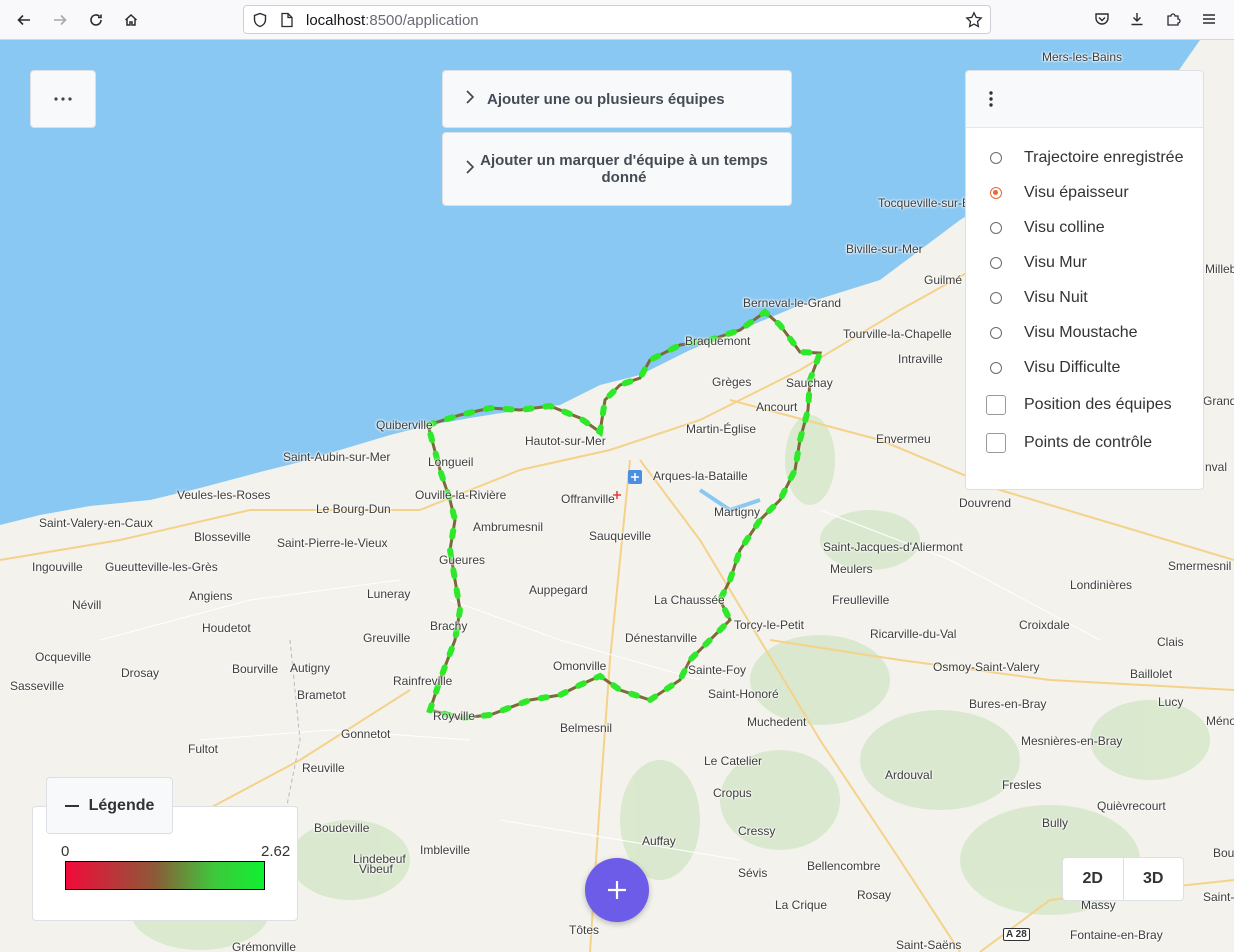 Image resolution: width=1234 pixels, height=952 pixels. What do you see at coordinates (588, 499) in the screenshot?
I see `place-label: Offranville` at bounding box center [588, 499].